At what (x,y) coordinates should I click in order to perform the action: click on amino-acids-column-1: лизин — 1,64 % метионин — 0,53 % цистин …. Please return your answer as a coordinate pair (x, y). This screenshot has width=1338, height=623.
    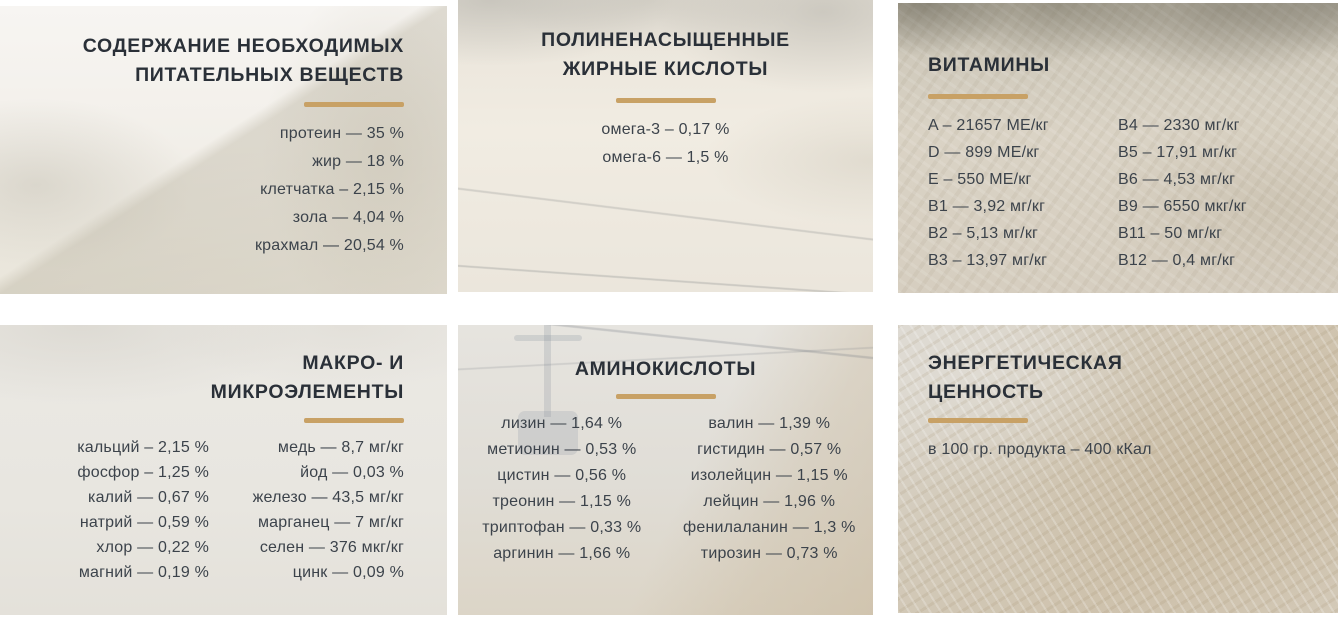
    Looking at the image, I should click on (562, 489).